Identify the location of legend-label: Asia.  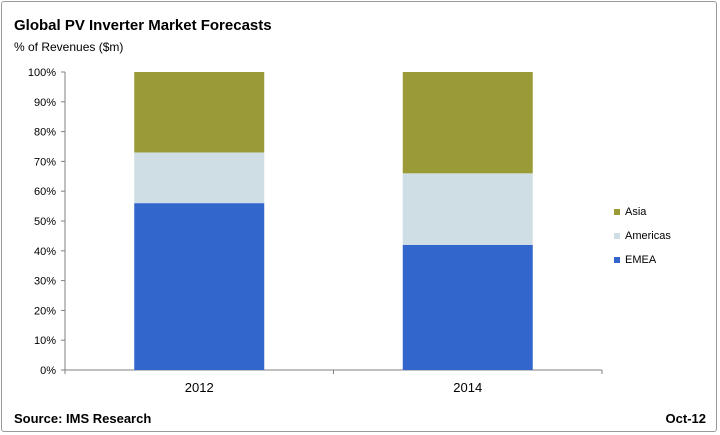
(636, 212).